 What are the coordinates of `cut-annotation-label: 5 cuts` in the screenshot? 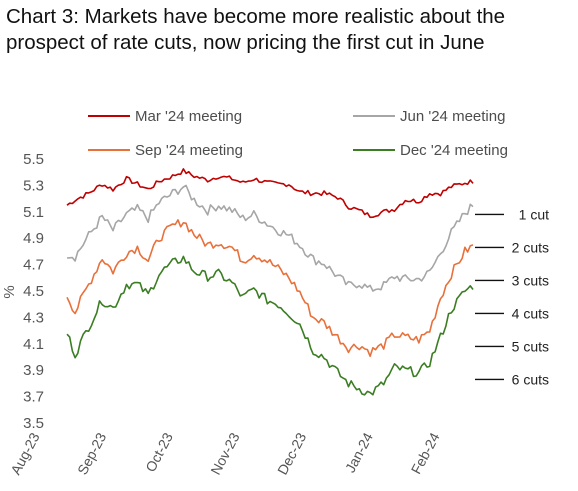 It's located at (530, 346).